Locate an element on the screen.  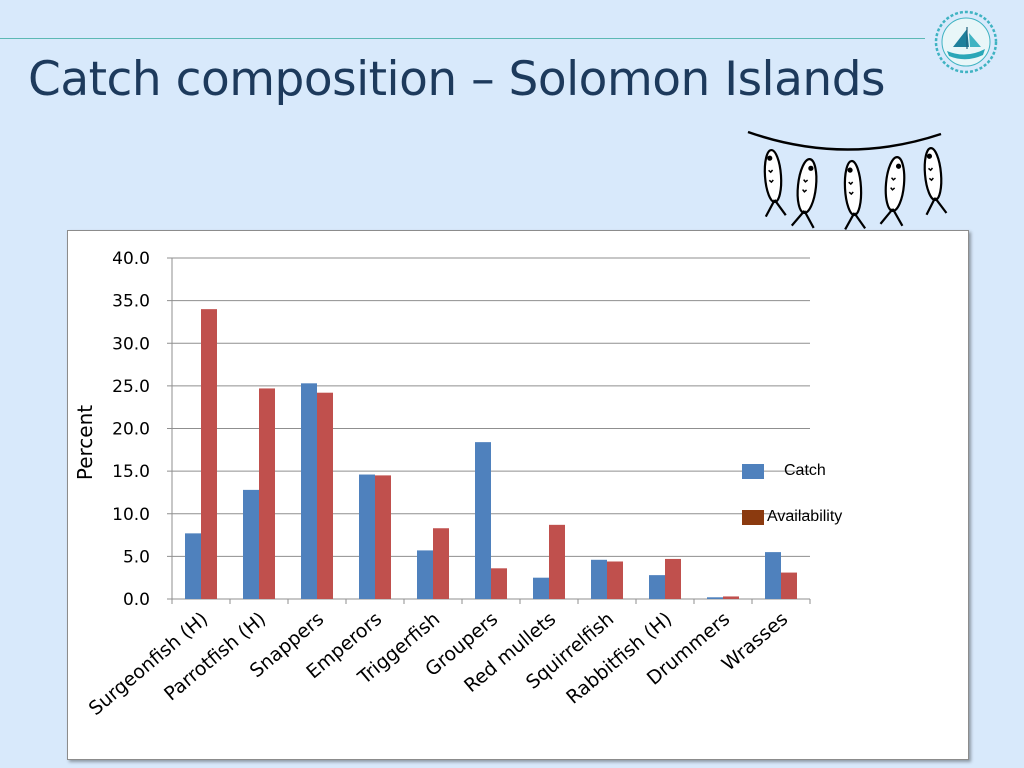
y-tick-label: 25.0 is located at coordinates (131, 387).